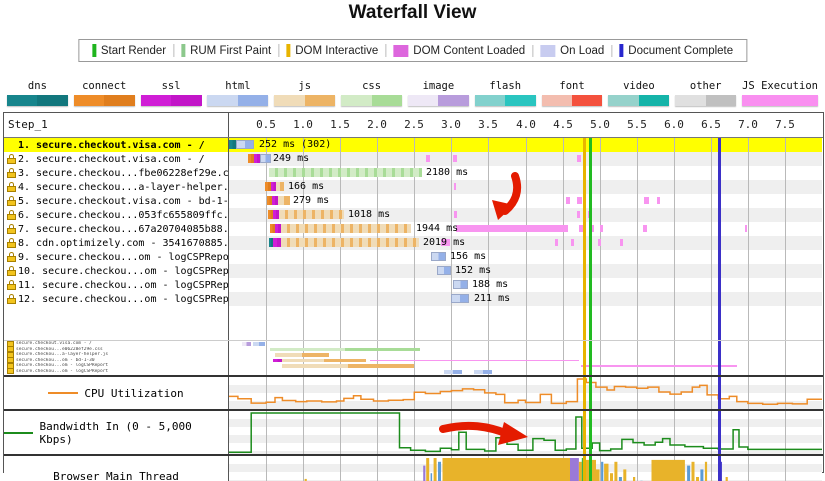  What do you see at coordinates (369, 214) in the screenshot?
I see `request-time-label: 1018 ms` at bounding box center [369, 214].